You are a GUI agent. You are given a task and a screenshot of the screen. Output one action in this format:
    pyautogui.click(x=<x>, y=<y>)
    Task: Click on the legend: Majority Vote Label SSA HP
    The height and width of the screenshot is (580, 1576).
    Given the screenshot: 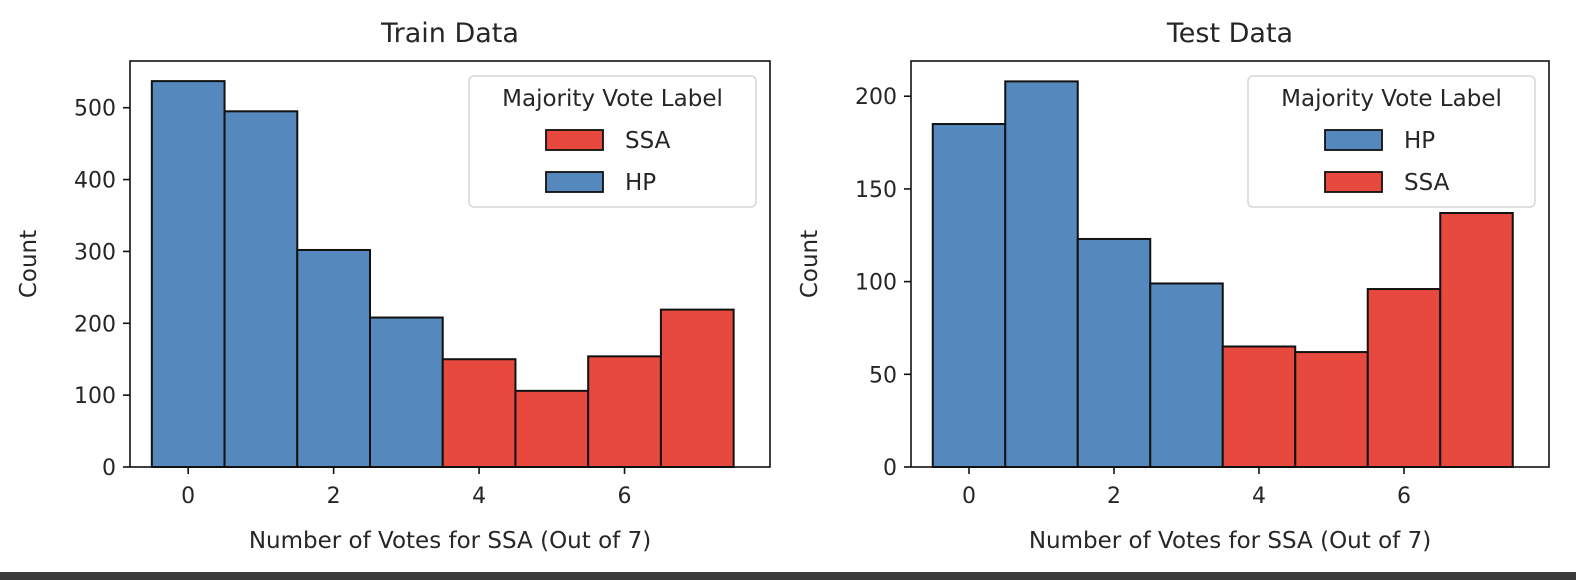 What is the action you would take?
    pyautogui.click(x=612, y=141)
    